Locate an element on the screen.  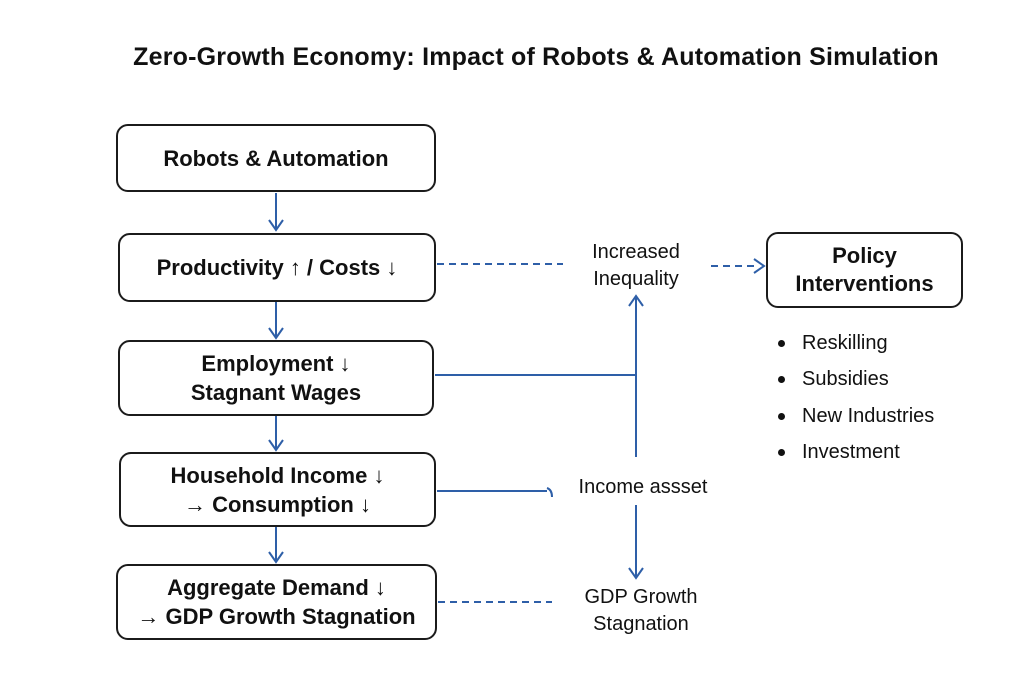
flow-box-productivity-costs: Productivity ↑ / Costs ↓ is located at coordinates (277, 267).